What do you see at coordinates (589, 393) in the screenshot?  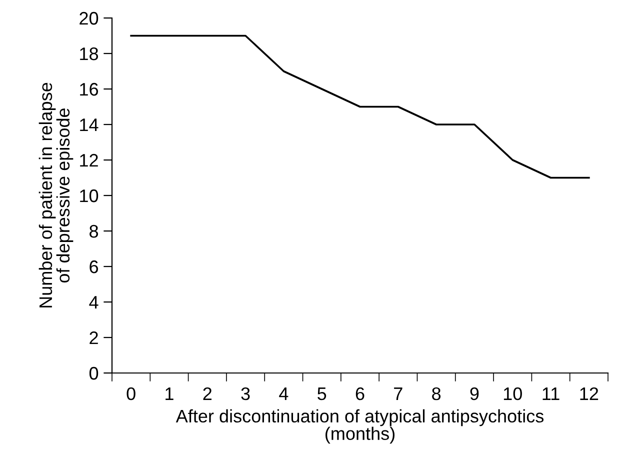 I see `x-tick-label: 12` at bounding box center [589, 393].